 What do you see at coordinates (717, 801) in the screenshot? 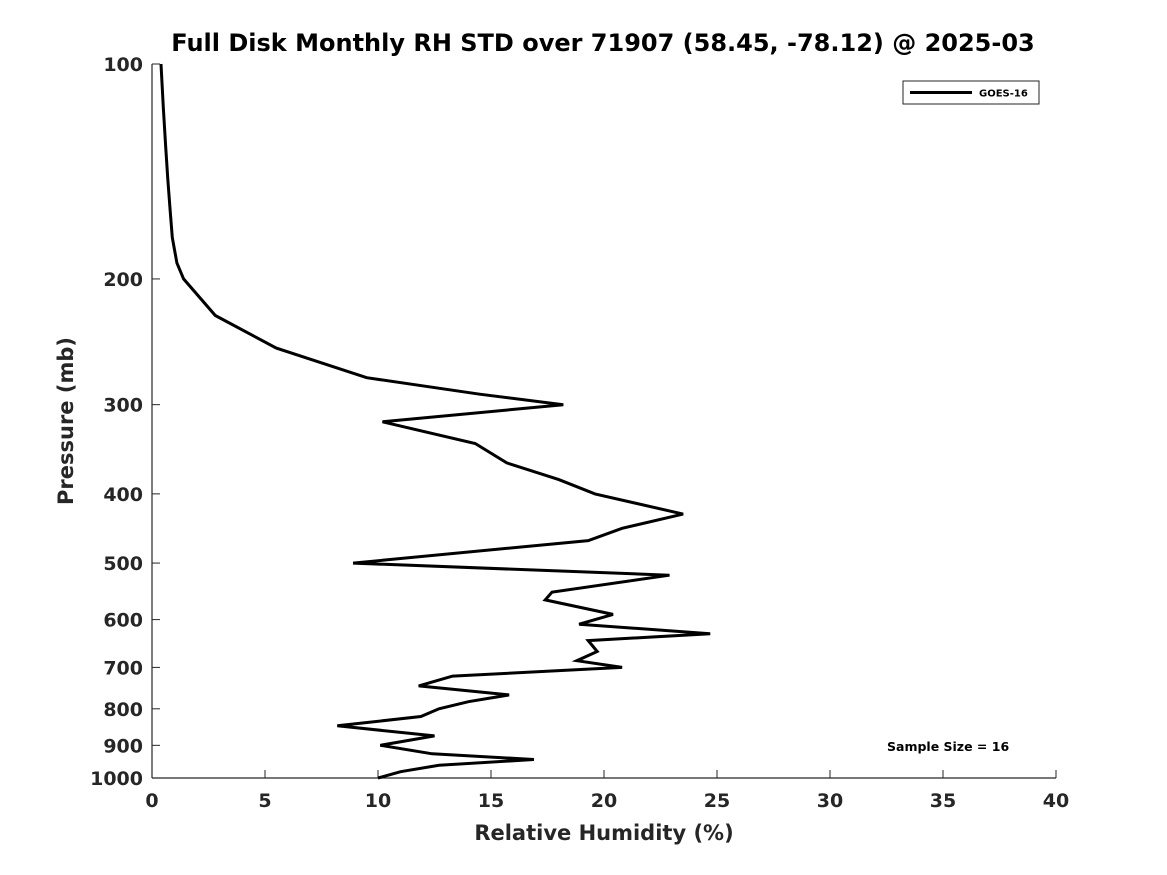
I see `x-tick-label: 25` at bounding box center [717, 801].